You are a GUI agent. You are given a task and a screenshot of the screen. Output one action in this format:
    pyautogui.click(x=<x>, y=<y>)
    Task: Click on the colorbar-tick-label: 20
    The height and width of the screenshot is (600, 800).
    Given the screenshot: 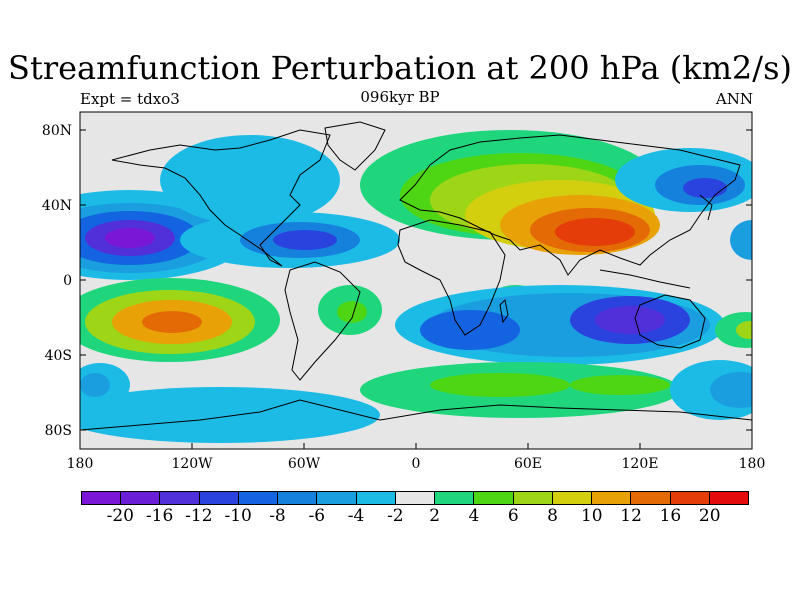 What is the action you would take?
    pyautogui.click(x=709, y=516)
    